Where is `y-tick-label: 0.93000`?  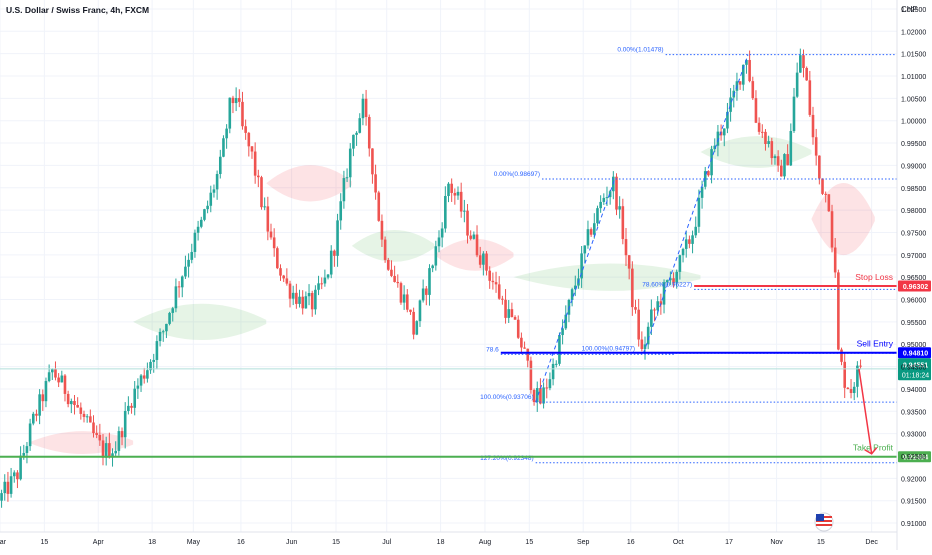 y-tick-label: 0.93000 is located at coordinates (913, 435).